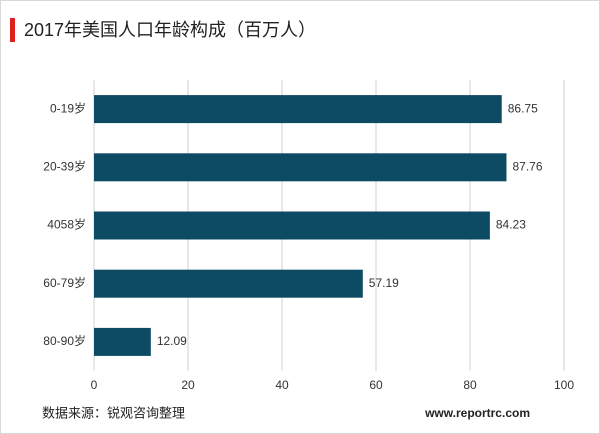 The height and width of the screenshot is (434, 600). I want to click on title-accent, so click(12, 30).